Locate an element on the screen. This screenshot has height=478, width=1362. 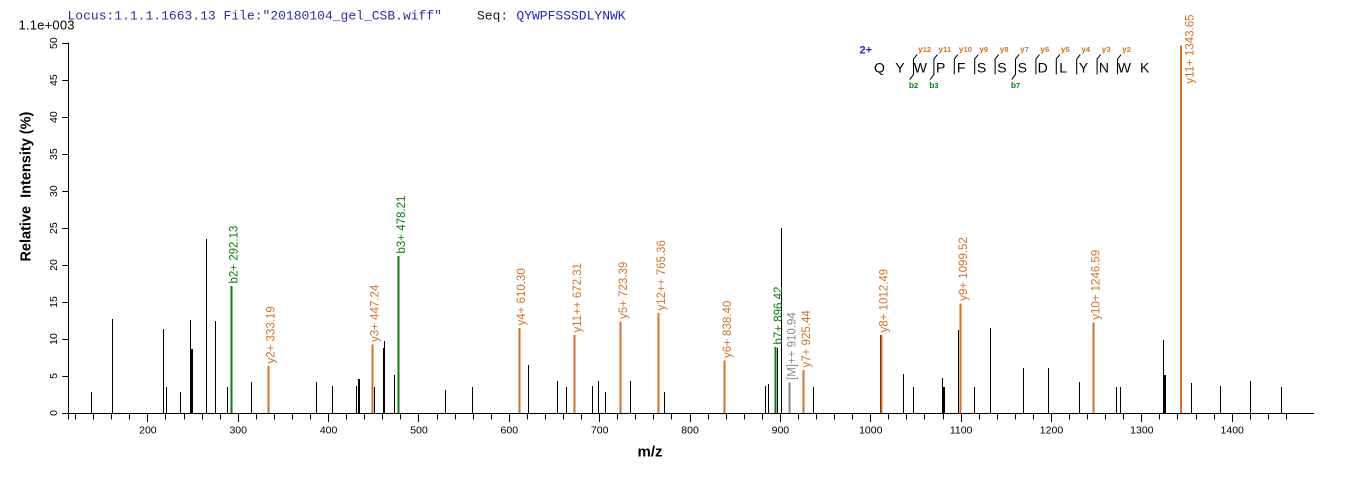
svg-text: m/z is located at coordinates (649, 452).